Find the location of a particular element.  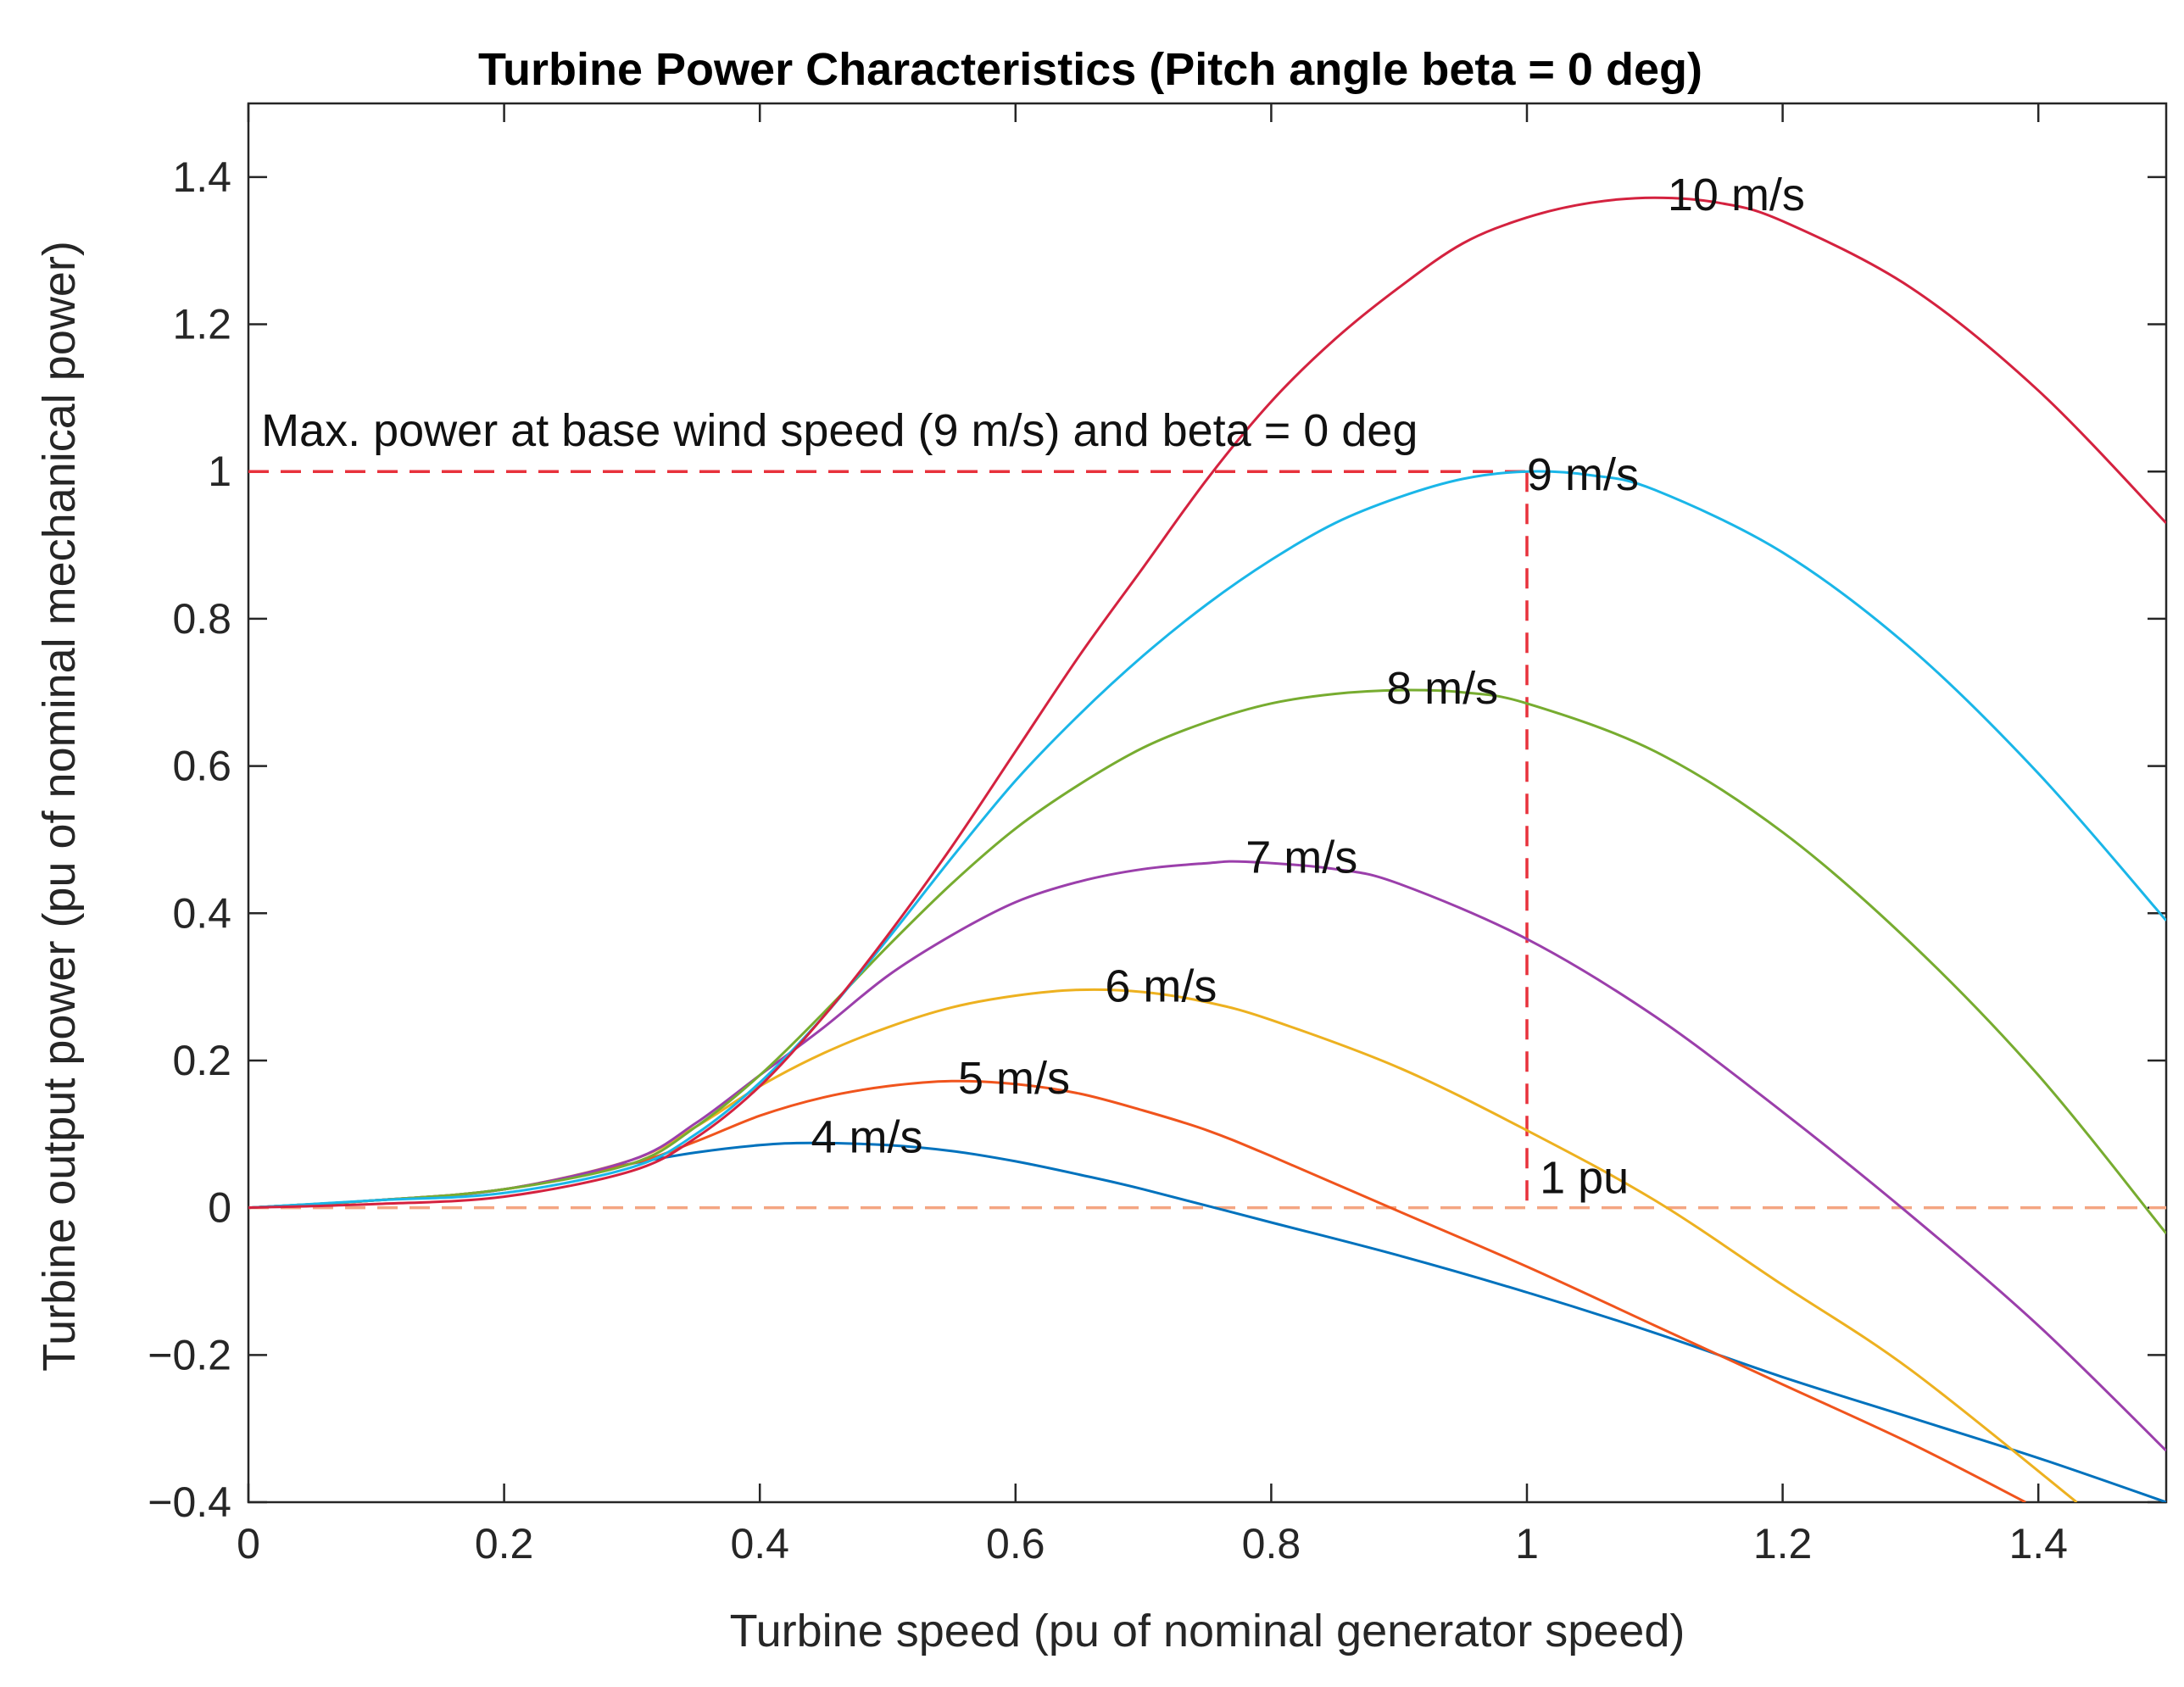

y-tick-label: −0.4 is located at coordinates (189, 1502).